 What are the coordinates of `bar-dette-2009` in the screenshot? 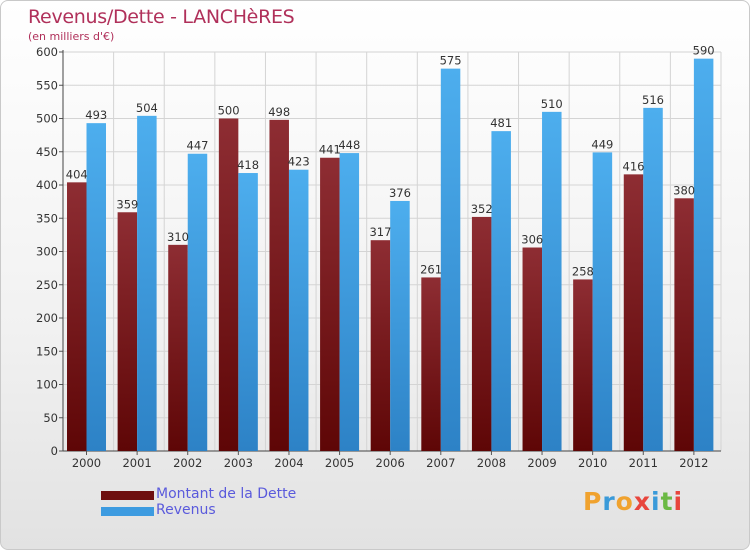 It's located at (532, 349).